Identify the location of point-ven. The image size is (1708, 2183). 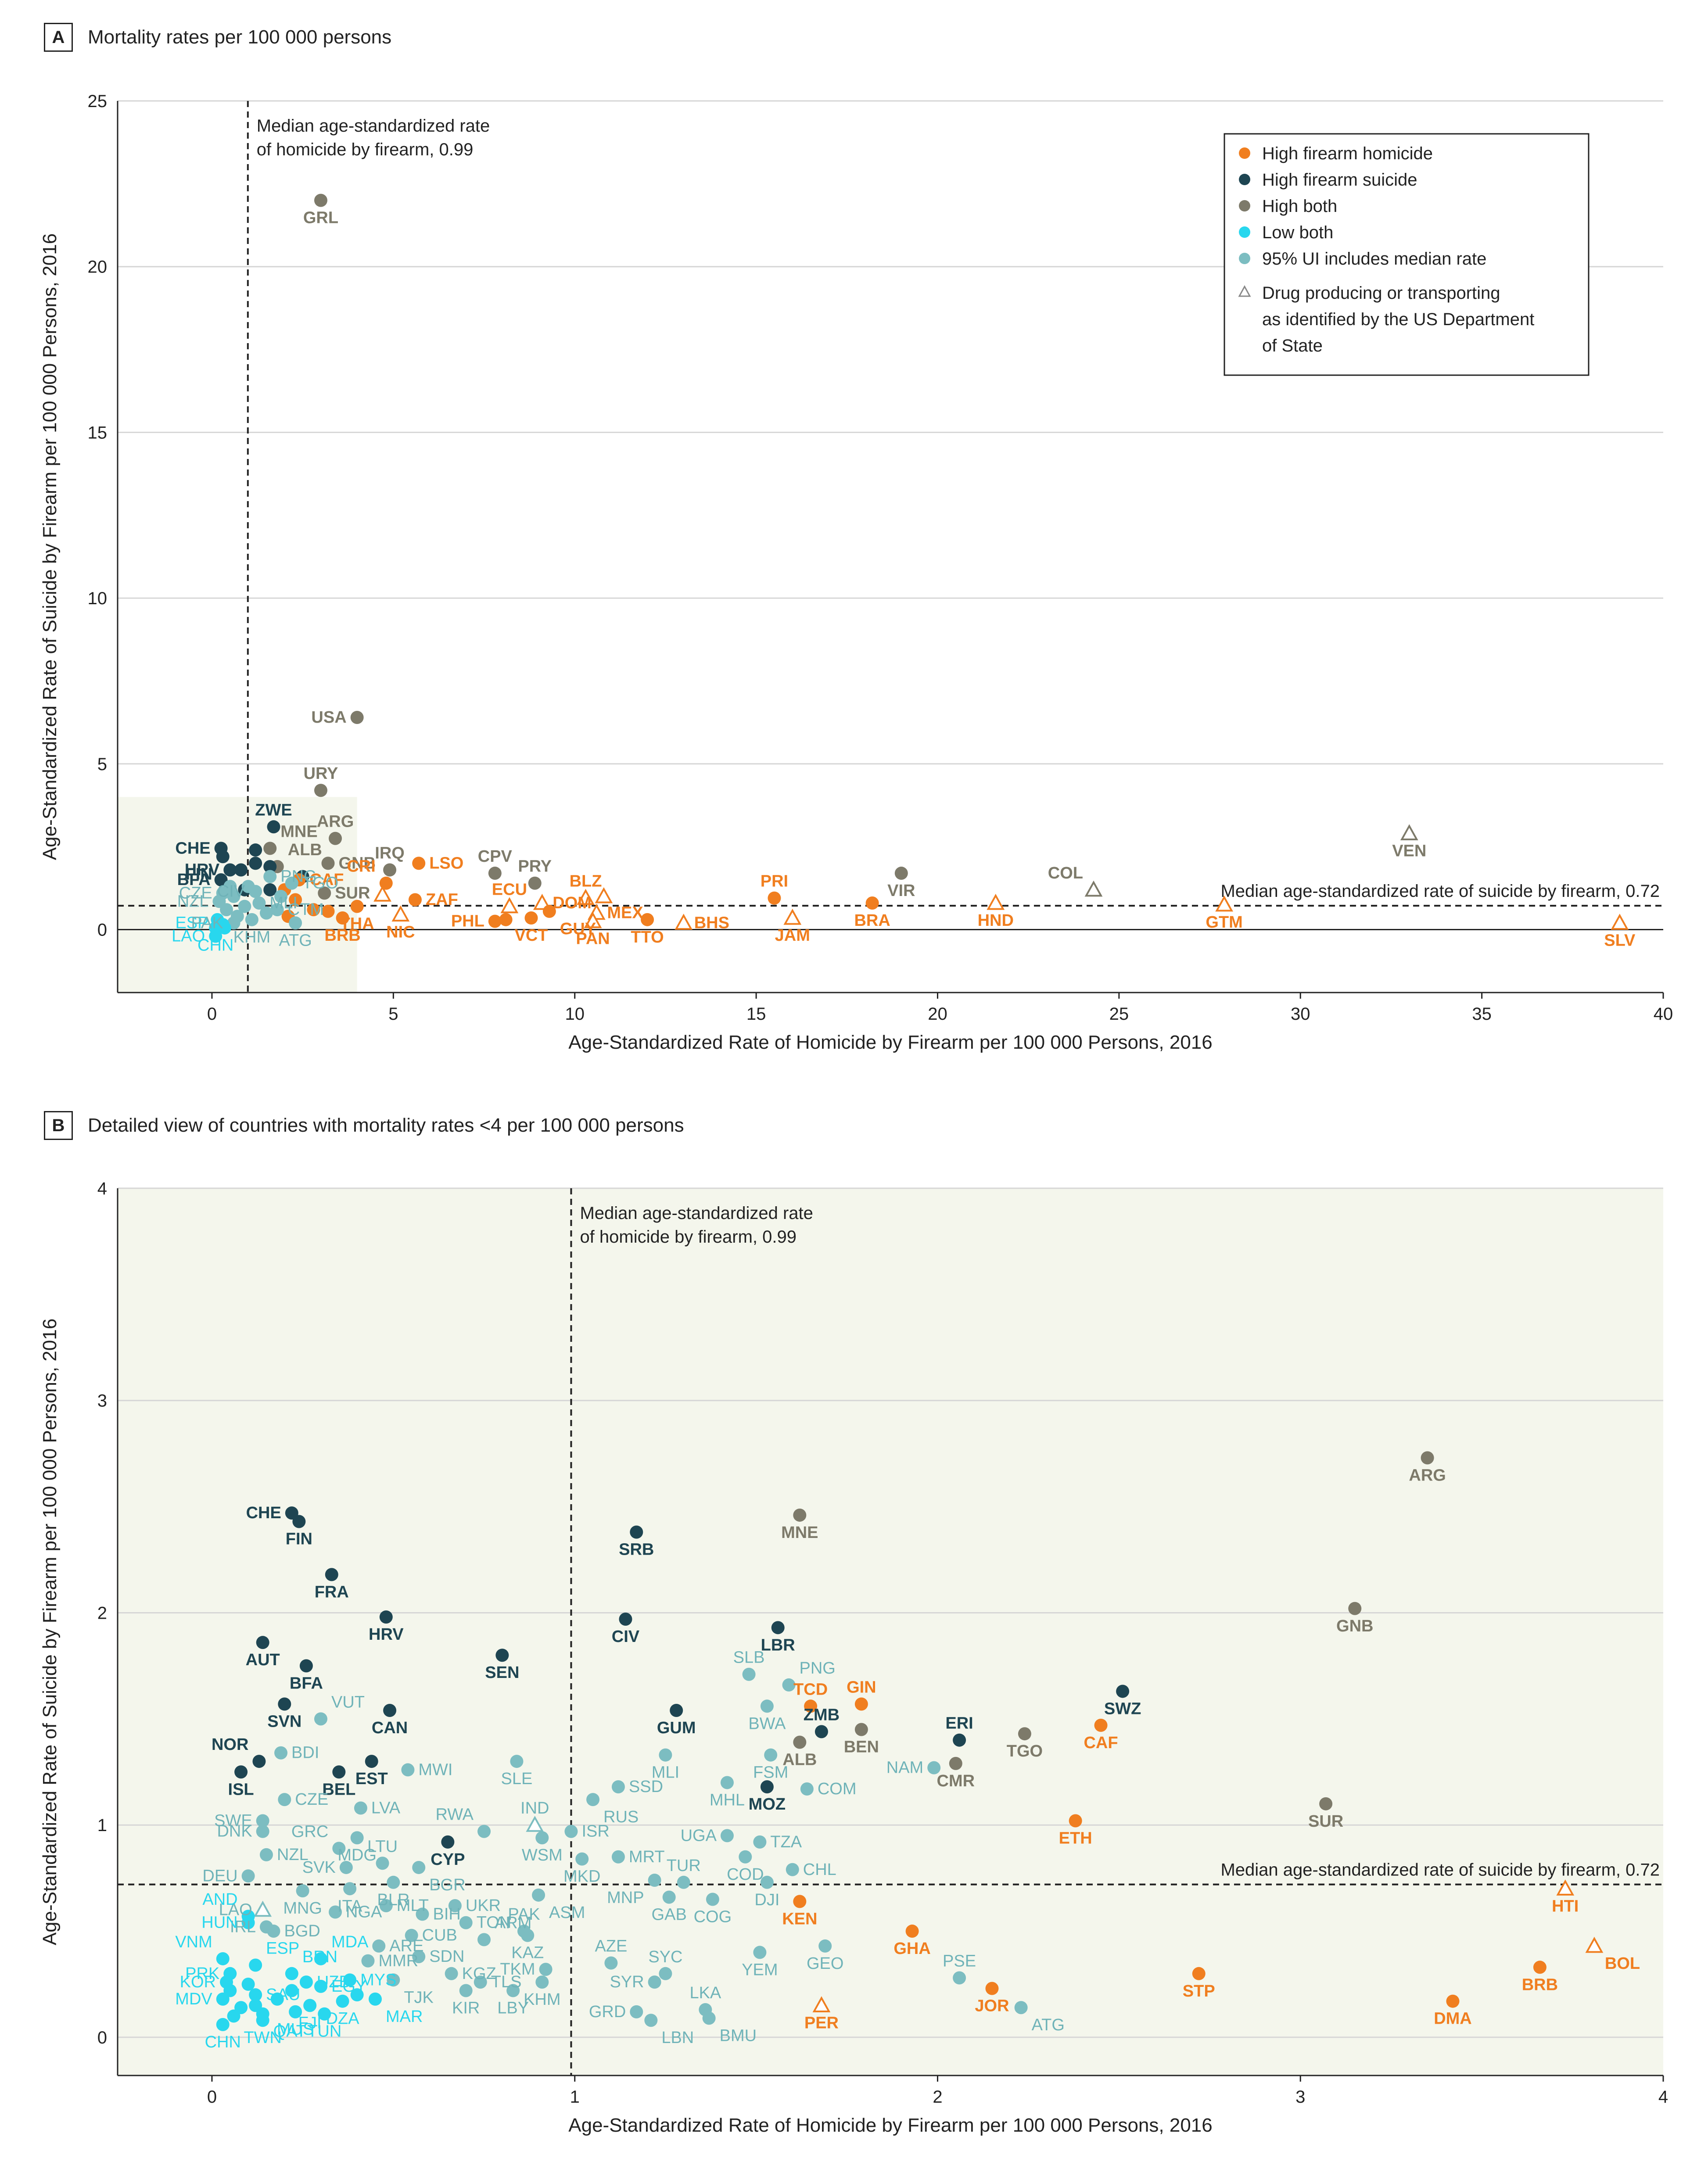
(1409, 832).